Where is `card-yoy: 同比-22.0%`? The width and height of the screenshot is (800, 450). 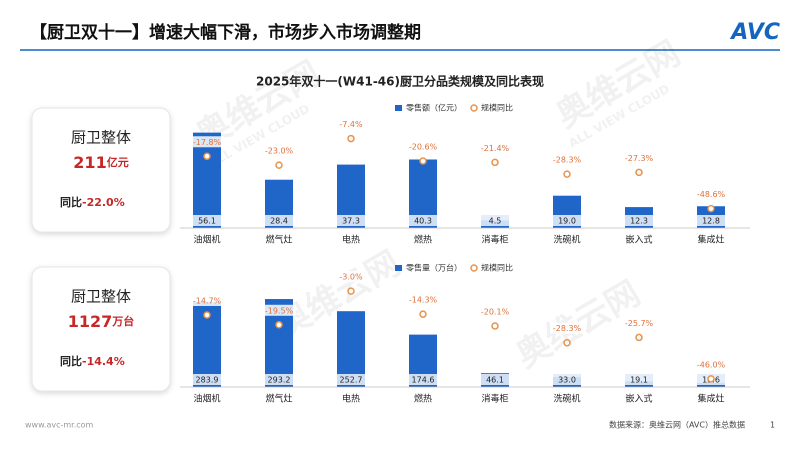 card-yoy: 同比-22.0% is located at coordinates (92, 202).